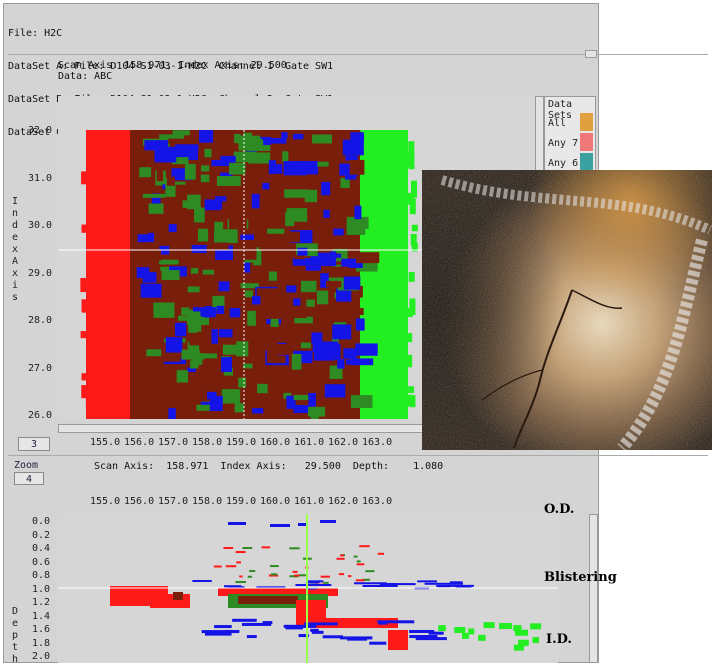 The width and height of the screenshot is (716, 667). Describe the element at coordinates (580, 577) in the screenshot. I see `annotation-blistering: Blistering` at that location.